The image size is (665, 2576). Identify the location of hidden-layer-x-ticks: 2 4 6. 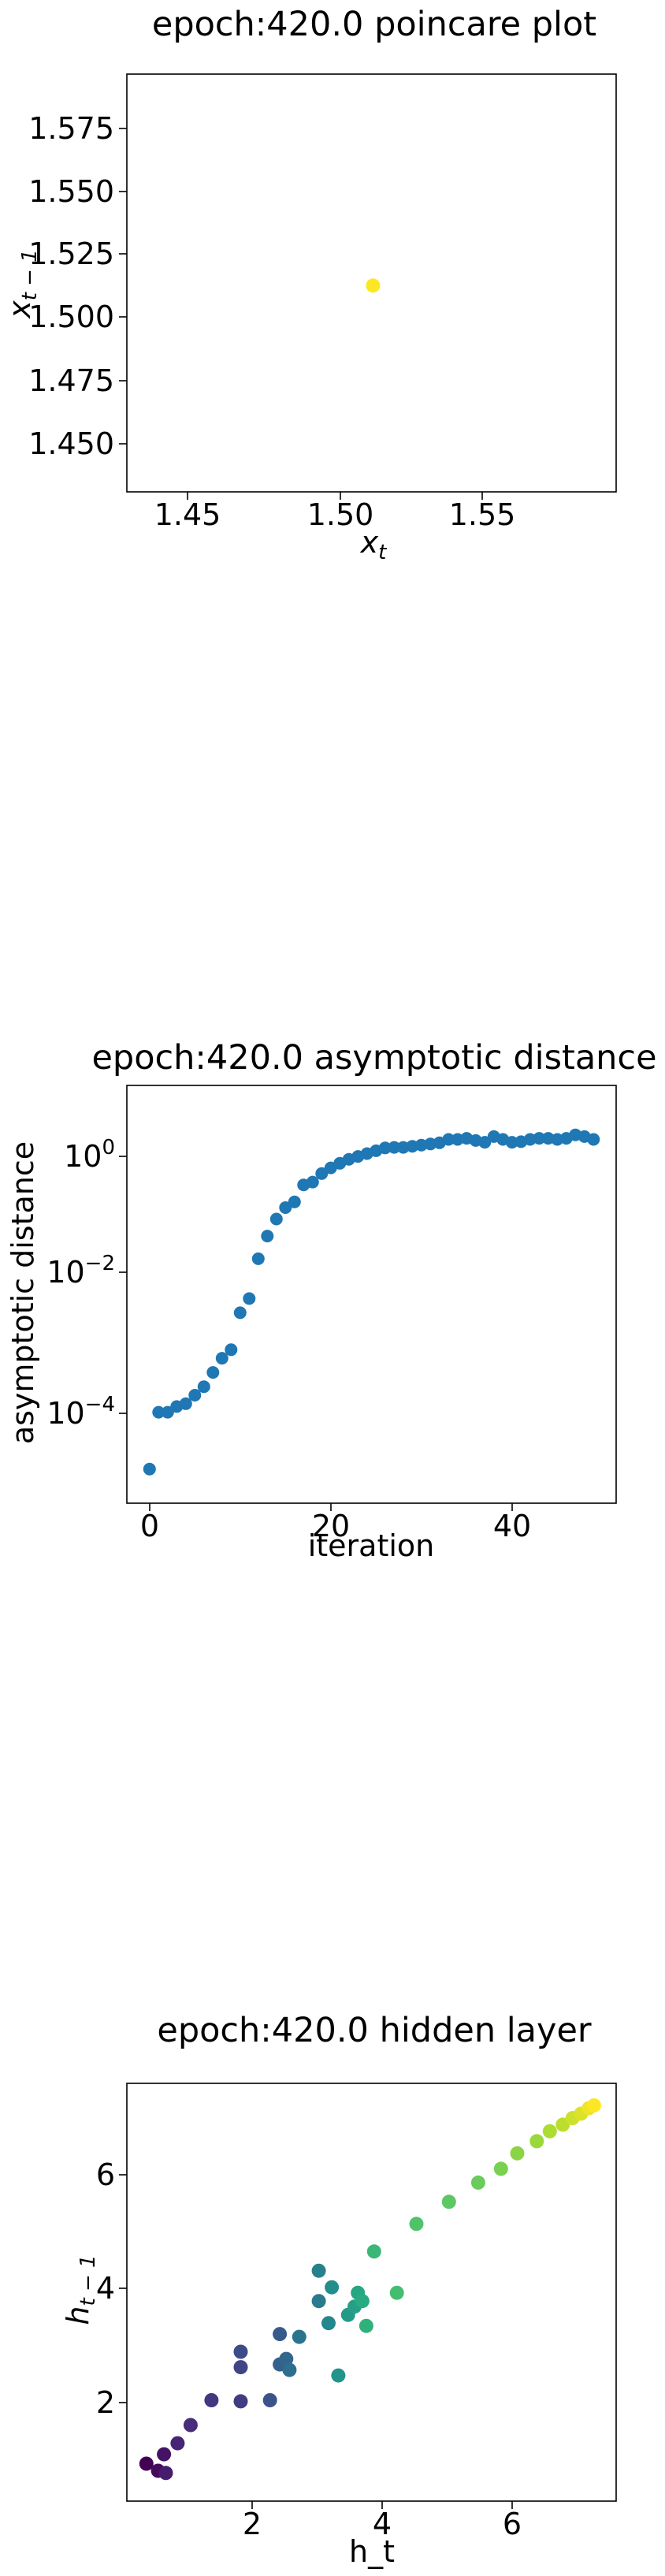
(382, 2521).